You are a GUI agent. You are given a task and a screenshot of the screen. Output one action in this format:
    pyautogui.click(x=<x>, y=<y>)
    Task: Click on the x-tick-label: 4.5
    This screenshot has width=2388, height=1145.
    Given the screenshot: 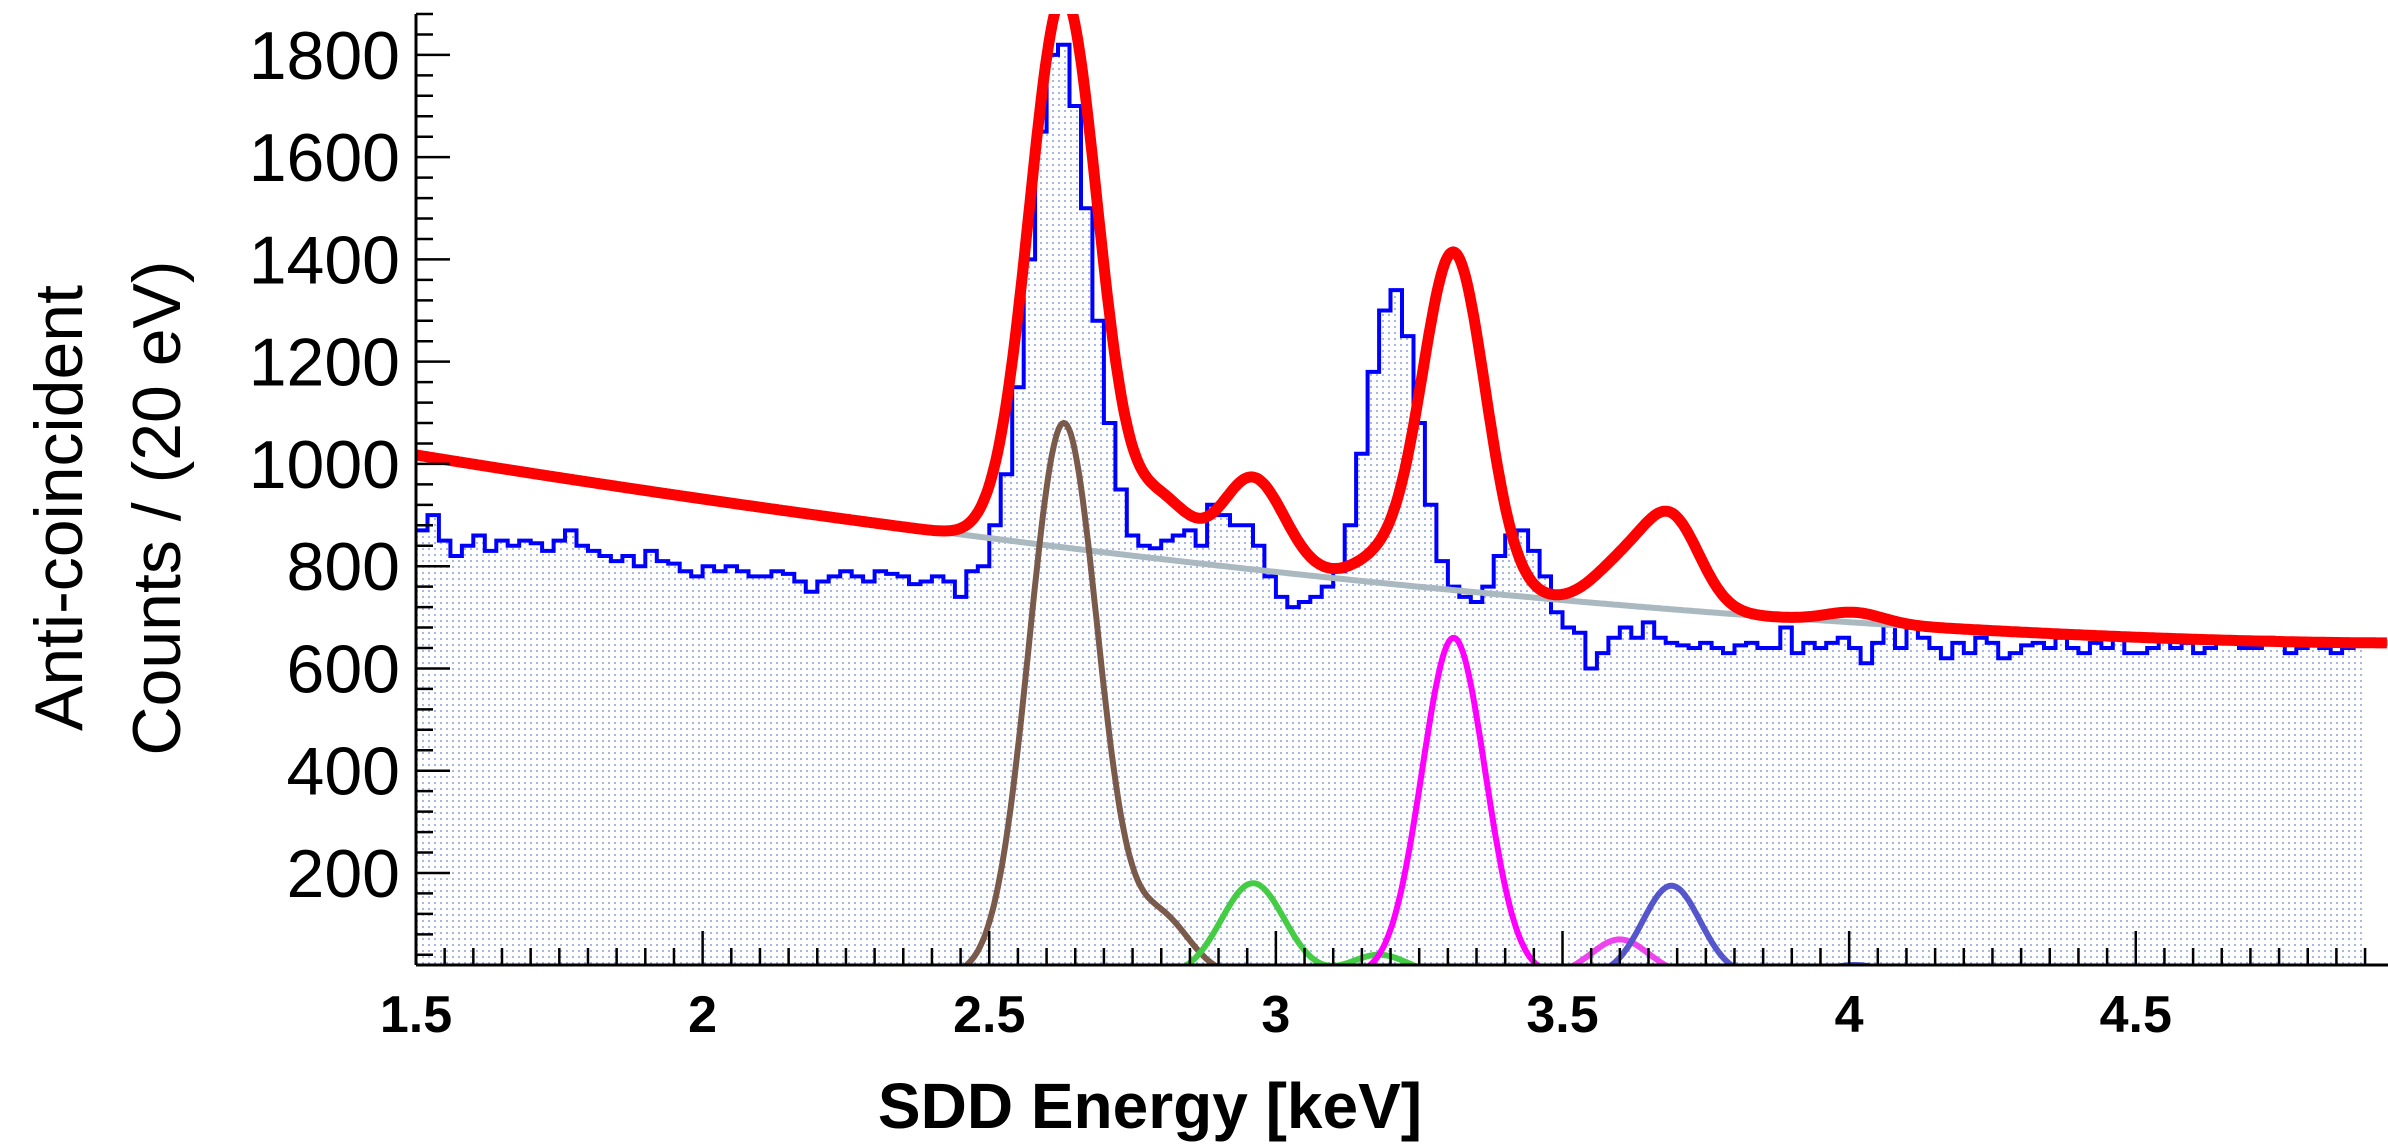 What is the action you would take?
    pyautogui.click(x=2136, y=1015)
    